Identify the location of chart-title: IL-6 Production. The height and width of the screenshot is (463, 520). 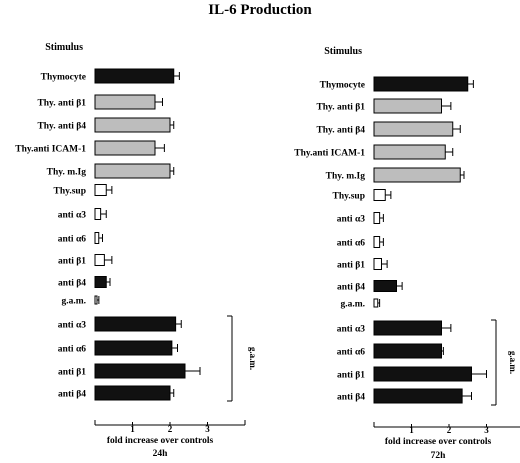
(260, 10).